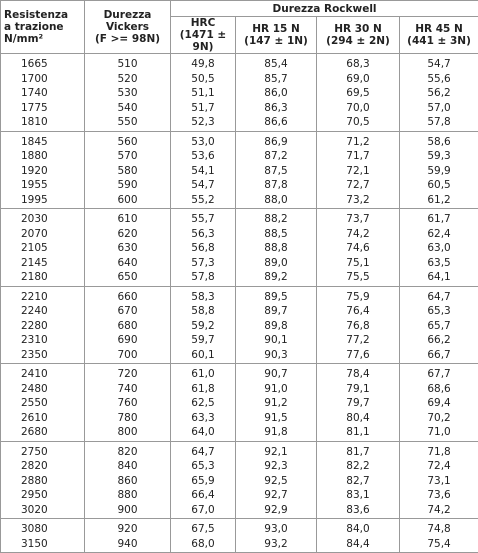 The height and width of the screenshot is (553, 478). What do you see at coordinates (358, 356) in the screenshot?
I see `table-cell: 77,6` at bounding box center [358, 356].